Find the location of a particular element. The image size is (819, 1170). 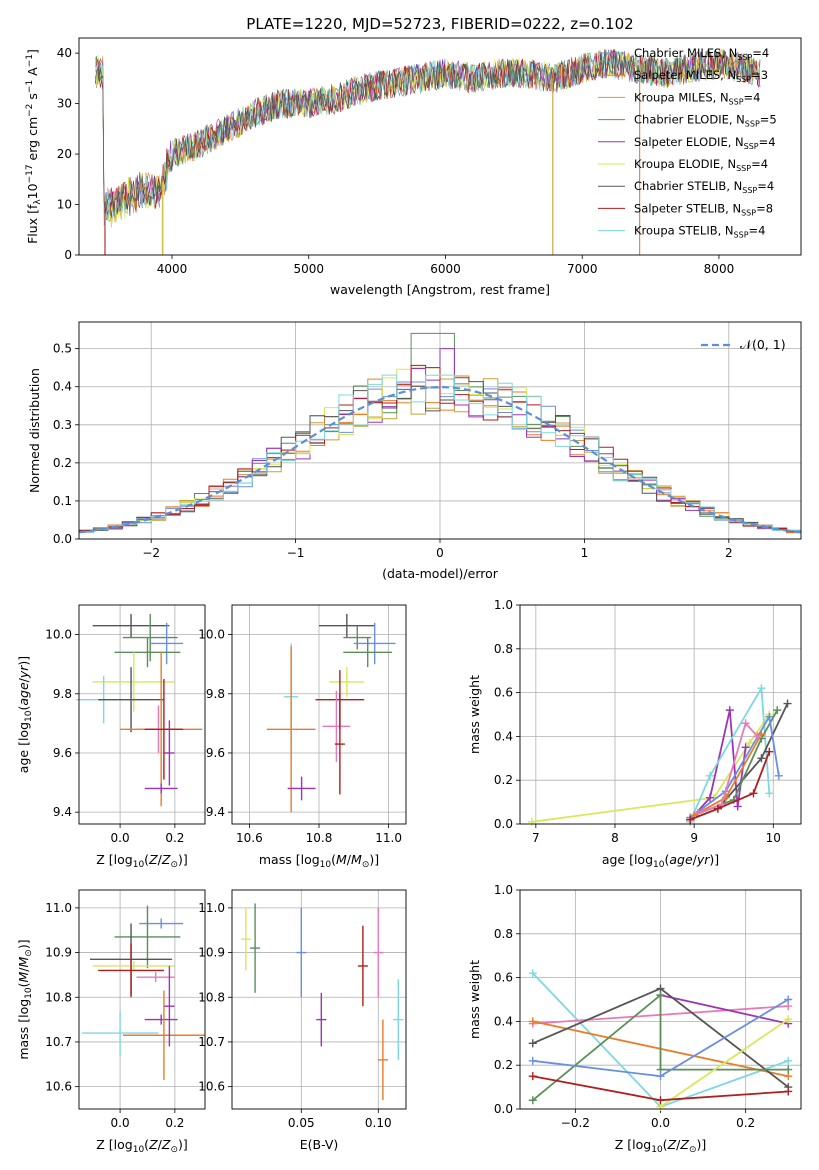

legend-label-base: Salpeter MILES, N is located at coordinates (685, 75).